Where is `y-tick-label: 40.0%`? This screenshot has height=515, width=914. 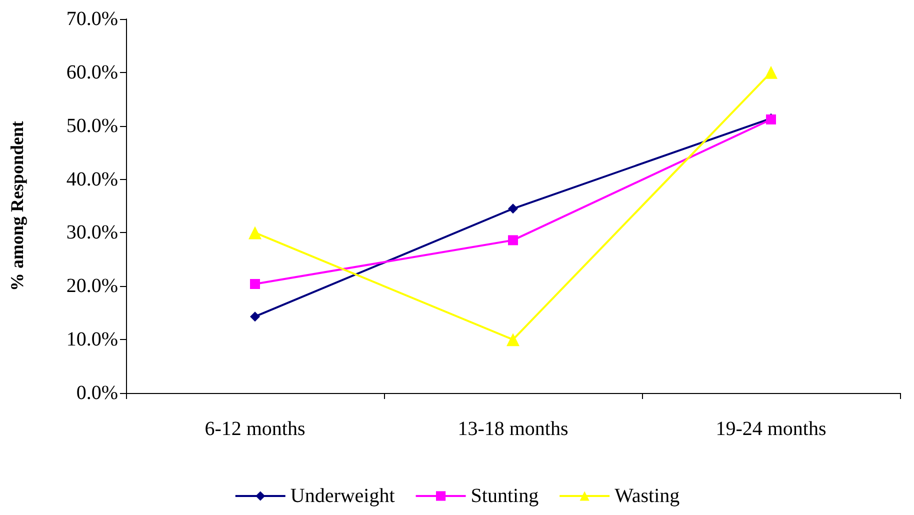
y-tick-label: 40.0% is located at coordinates (92, 179).